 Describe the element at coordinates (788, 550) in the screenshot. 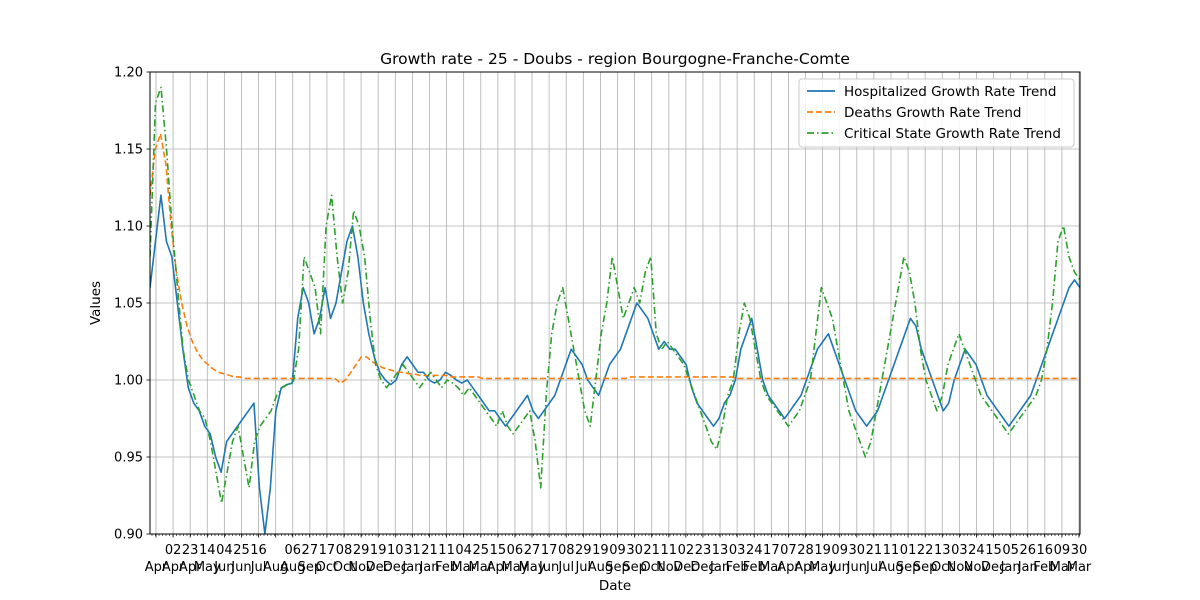

I see `x-tick-day-label: 07` at that location.